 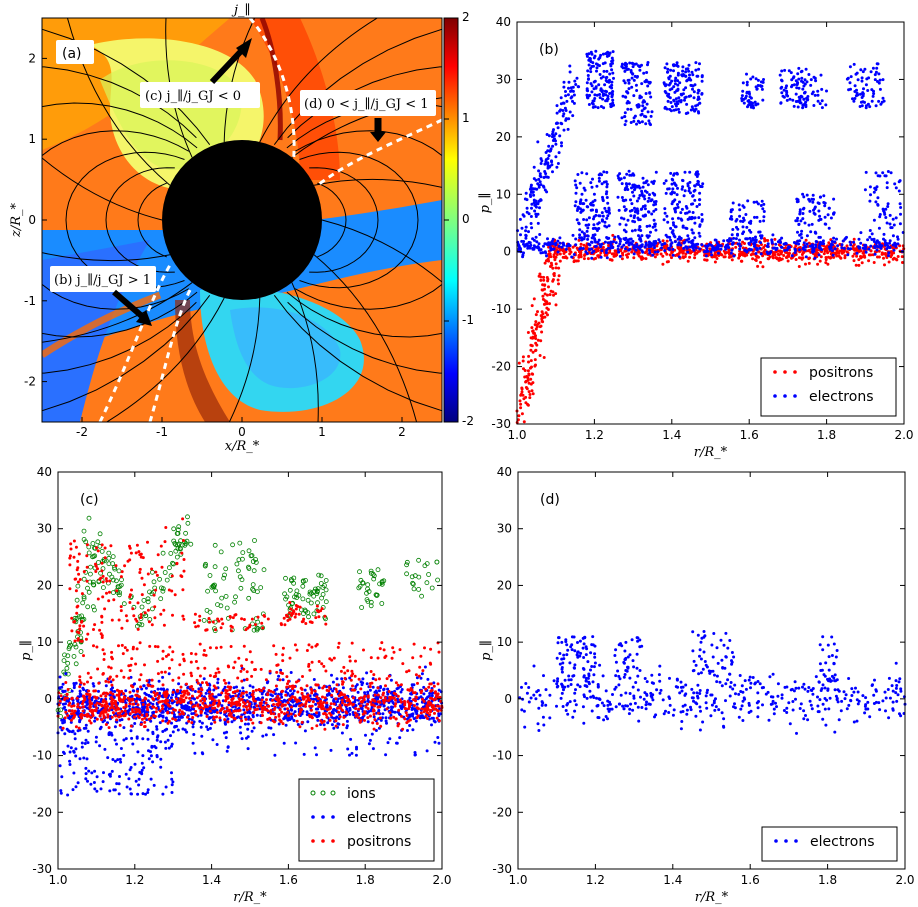 What do you see at coordinates (503, 22) in the screenshot?
I see `y-tick-label: 40` at bounding box center [503, 22].